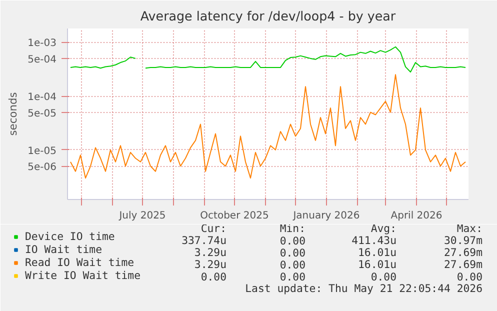 The height and width of the screenshot is (311, 497). I want to click on y-tick-label: 5e-06, so click(42, 168).